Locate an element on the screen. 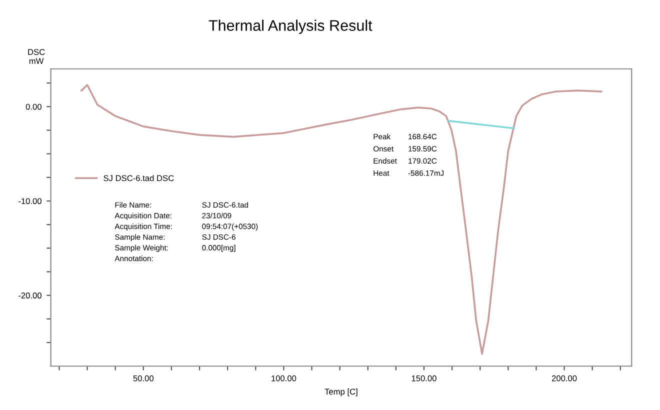 The height and width of the screenshot is (410, 660). y-axis-title: DSC mW is located at coordinates (36, 56).